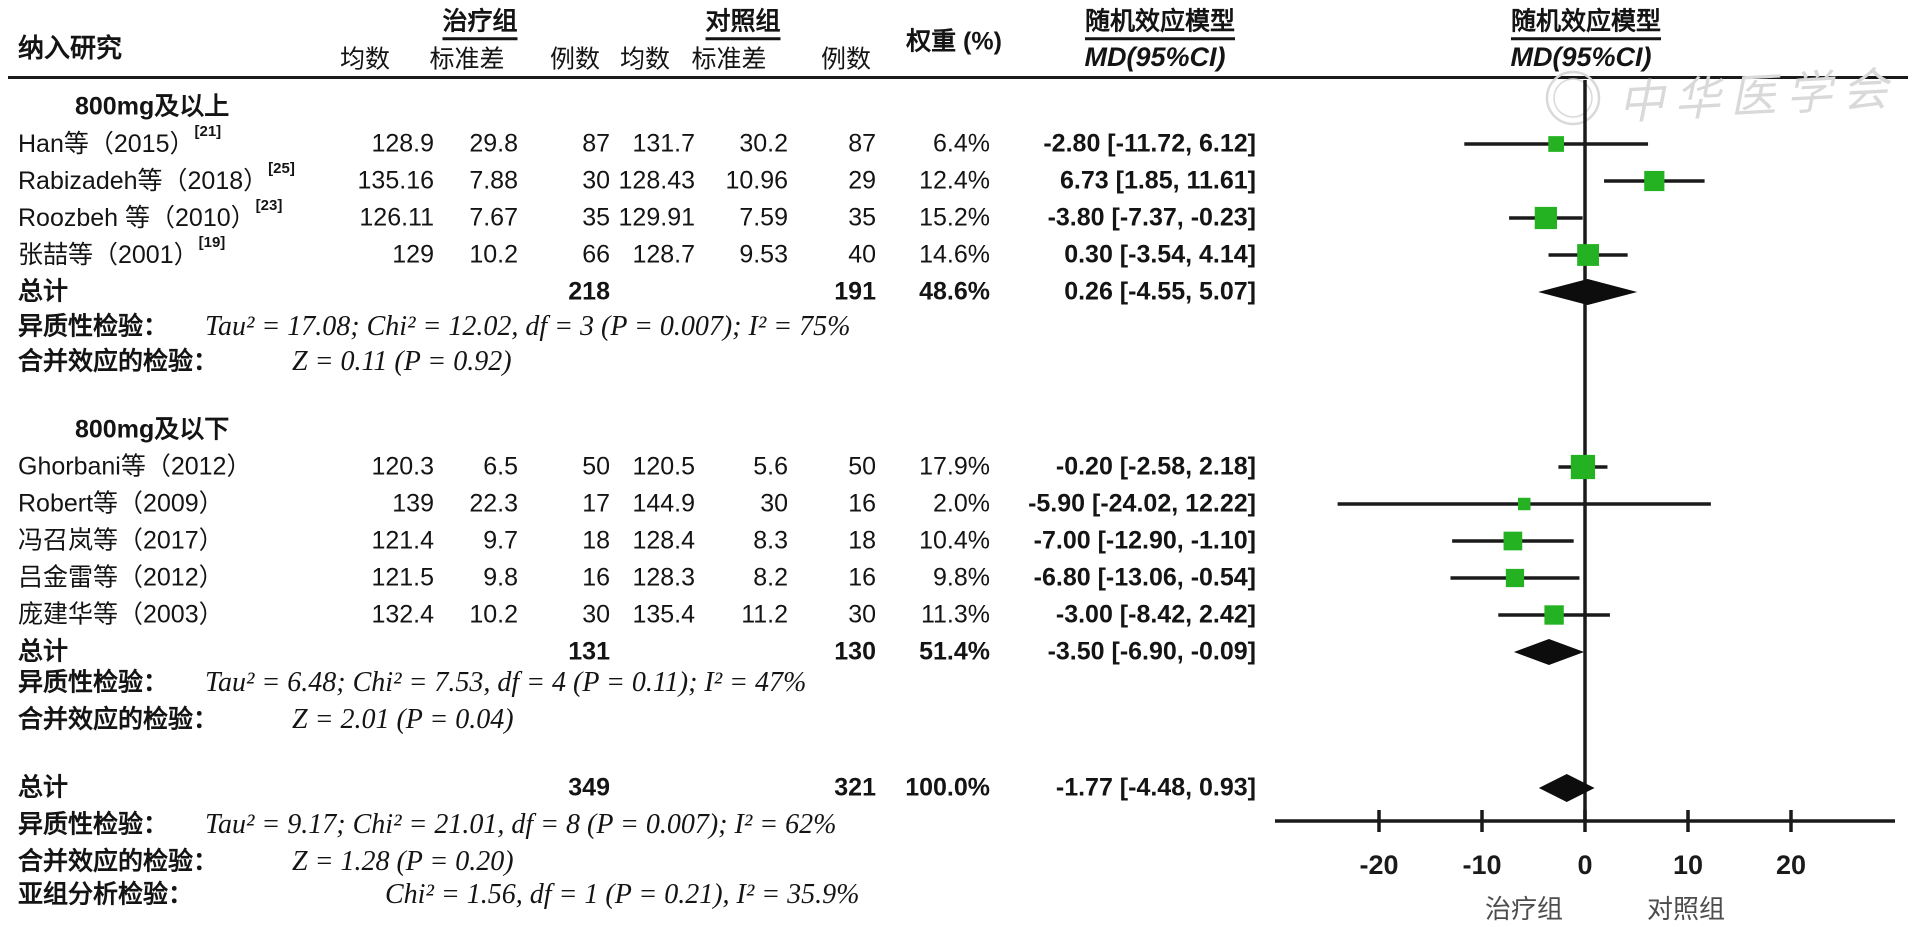  Describe the element at coordinates (500, 577) in the screenshot. I see `cell-treat-sd: 9.8` at that location.